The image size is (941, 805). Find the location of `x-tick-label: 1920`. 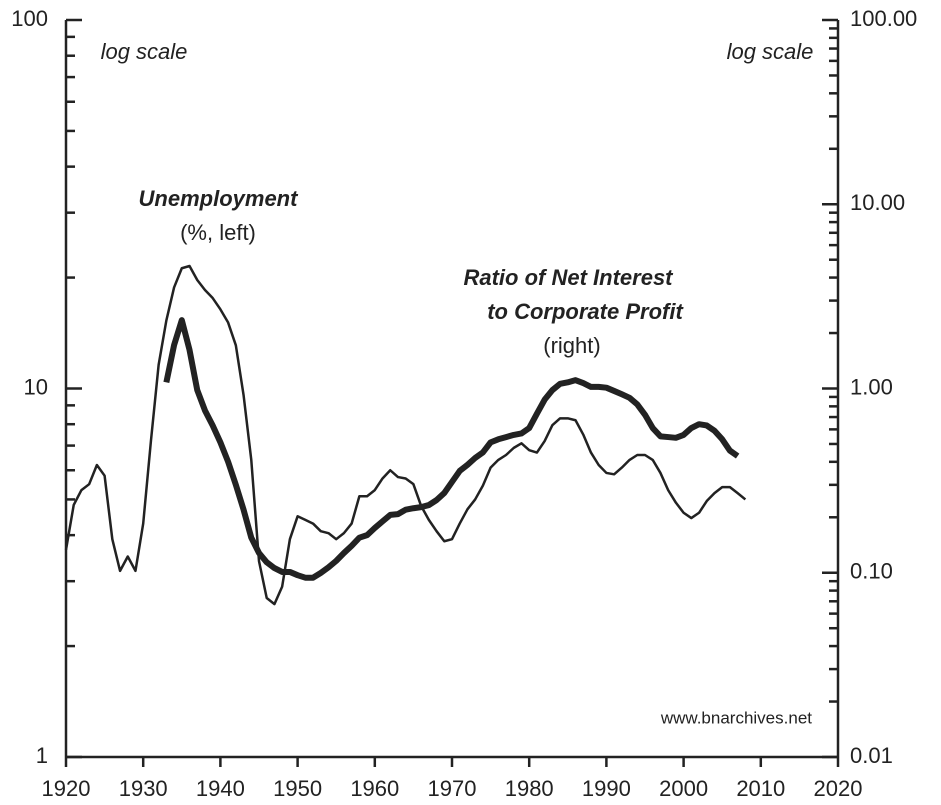

x-tick-label: 1920 is located at coordinates (66, 788).